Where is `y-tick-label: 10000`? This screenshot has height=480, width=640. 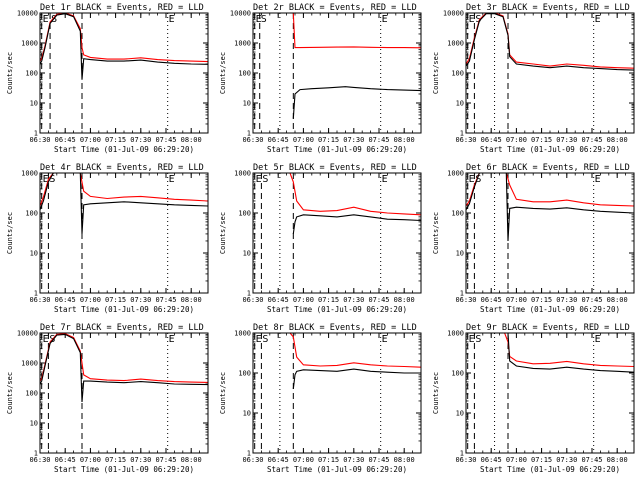 y-tick-label: 10000 is located at coordinates (27, 334).